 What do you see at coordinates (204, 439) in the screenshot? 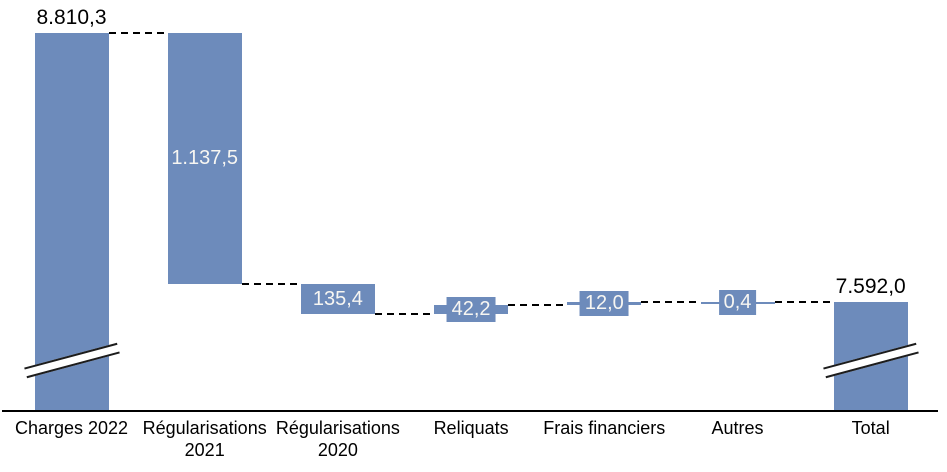
I see `category-label-regularisations-2021: Régularisations 2021` at bounding box center [204, 439].